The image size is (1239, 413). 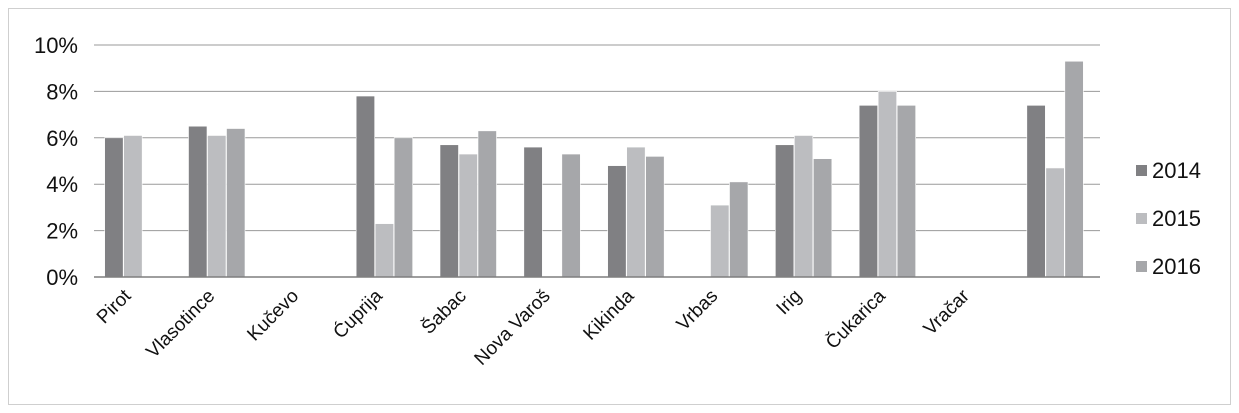 What do you see at coordinates (365, 186) in the screenshot?
I see `bar-2014-ćuprija` at bounding box center [365, 186].